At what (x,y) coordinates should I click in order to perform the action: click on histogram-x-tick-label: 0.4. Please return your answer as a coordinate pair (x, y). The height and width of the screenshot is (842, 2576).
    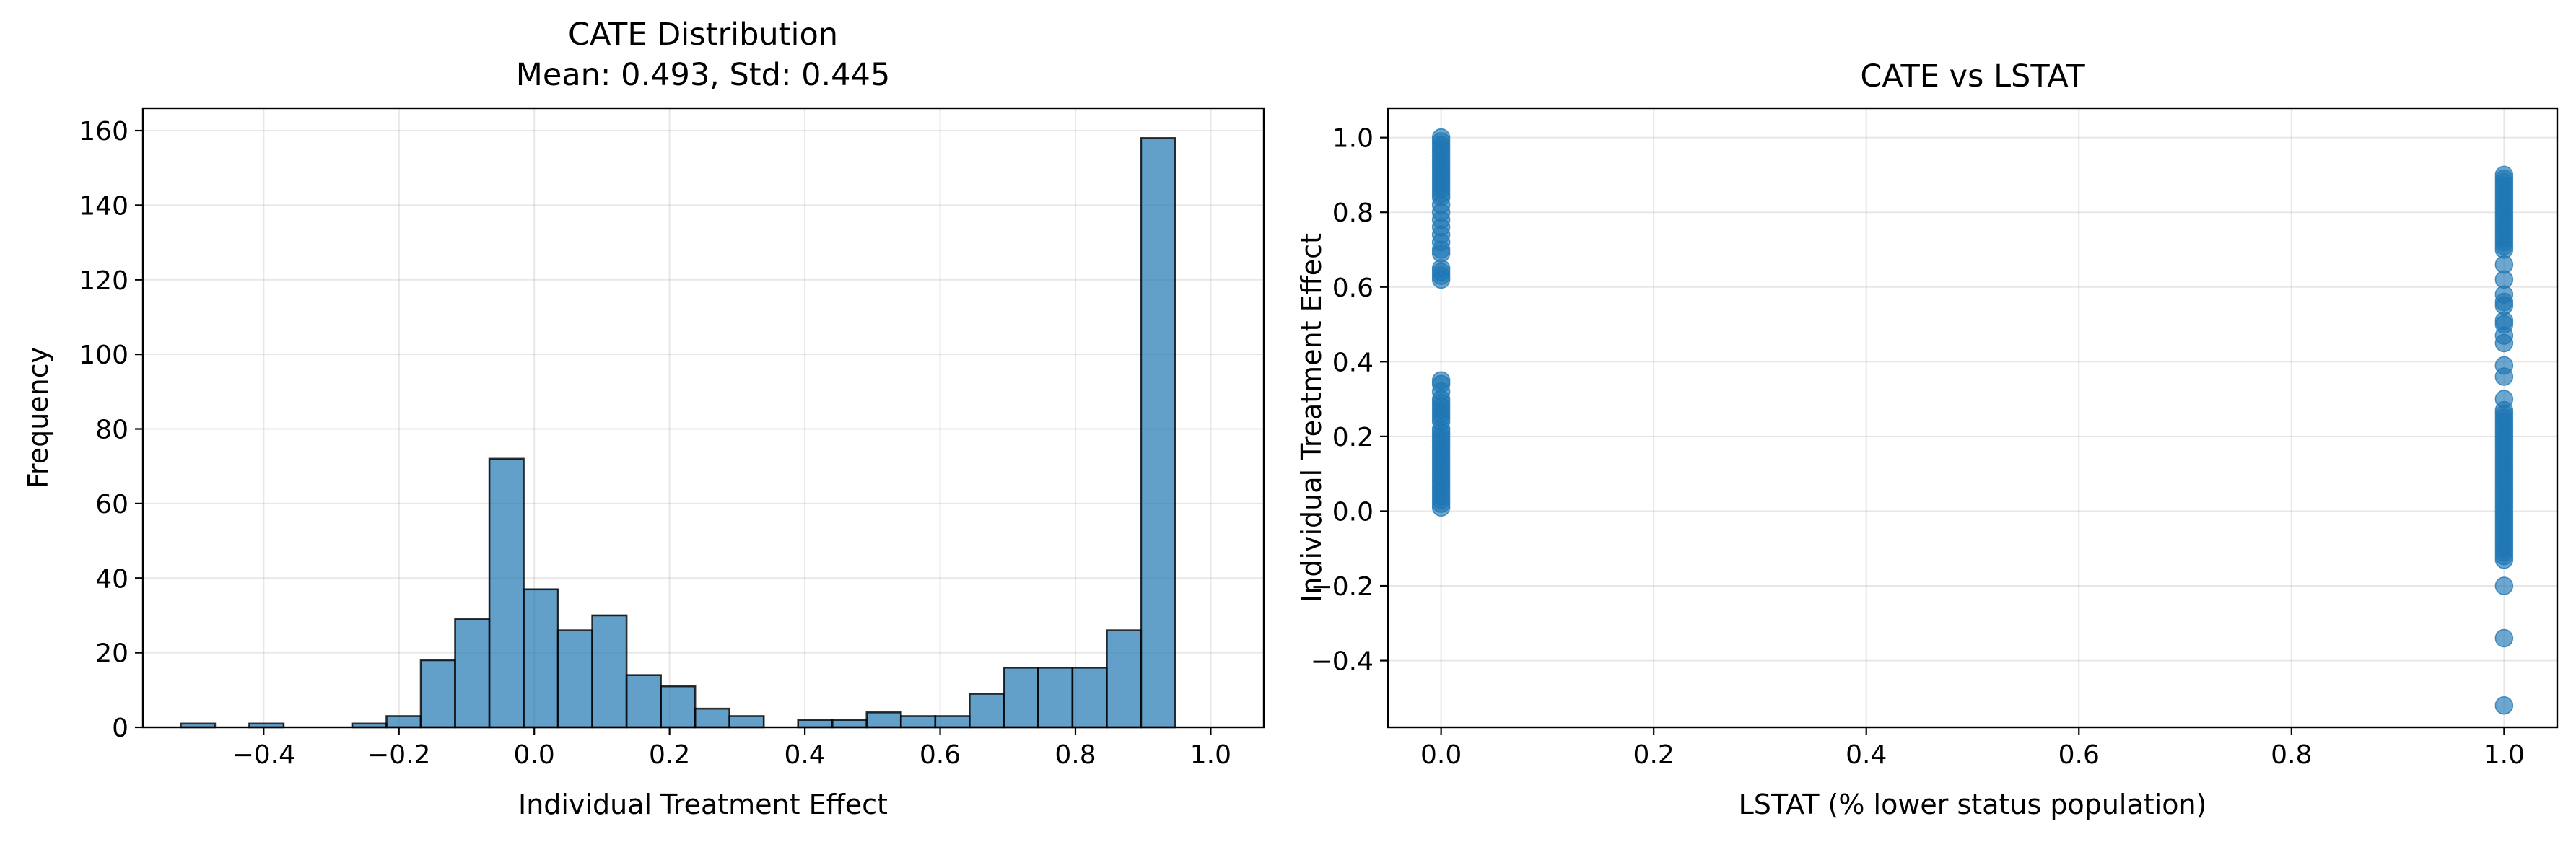
    Looking at the image, I should click on (804, 755).